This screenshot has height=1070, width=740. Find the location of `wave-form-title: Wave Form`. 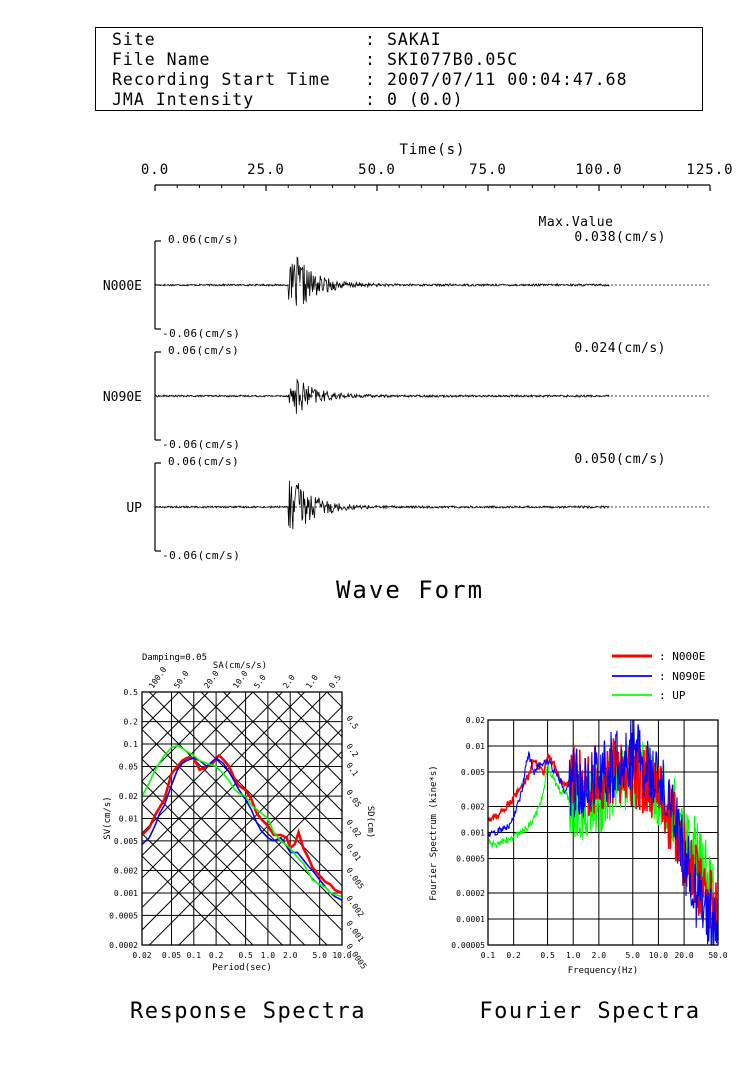

wave-form-title: Wave Form is located at coordinates (410, 590).